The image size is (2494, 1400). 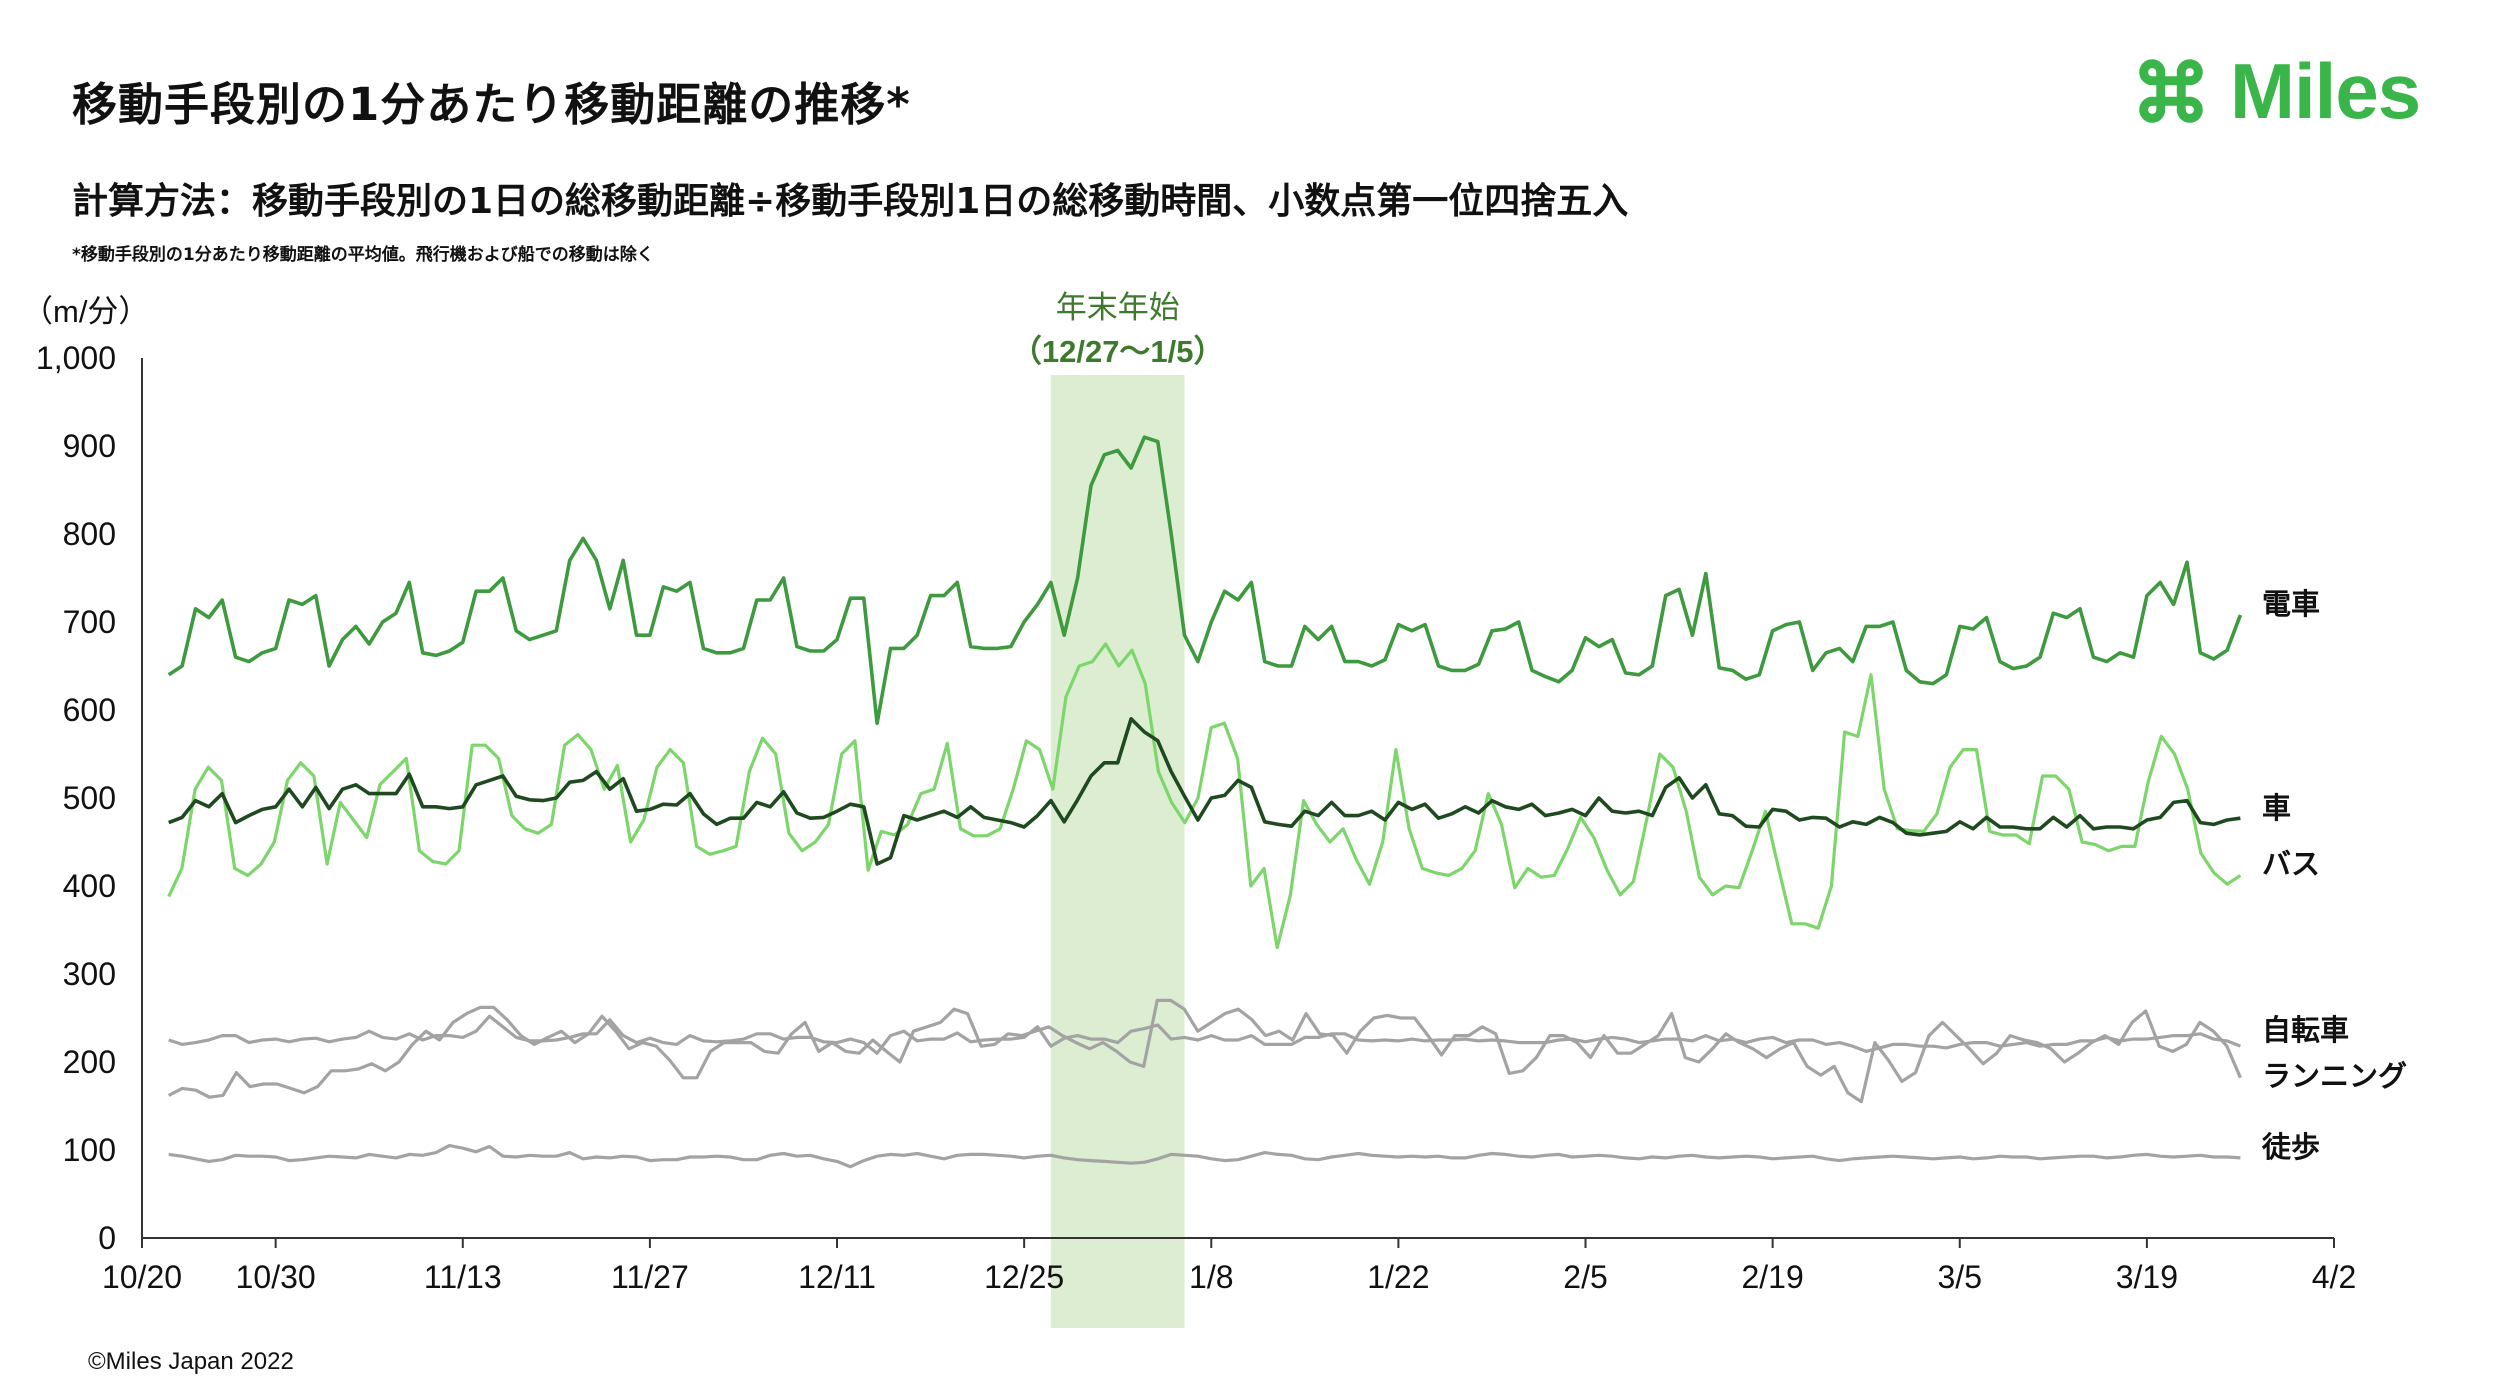 I want to click on series-label-car: 車, so click(x=2276, y=808).